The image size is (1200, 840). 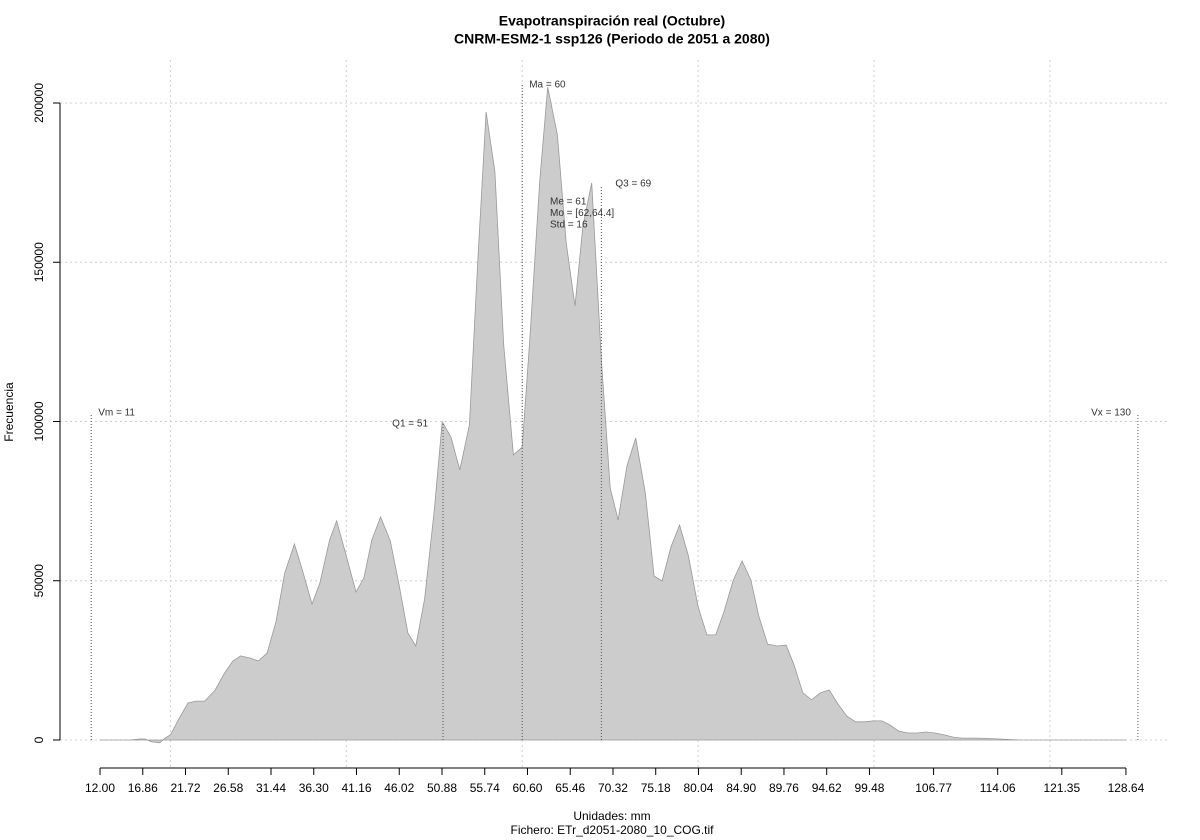 What do you see at coordinates (271, 788) in the screenshot?
I see `x-tick-label: 31.44` at bounding box center [271, 788].